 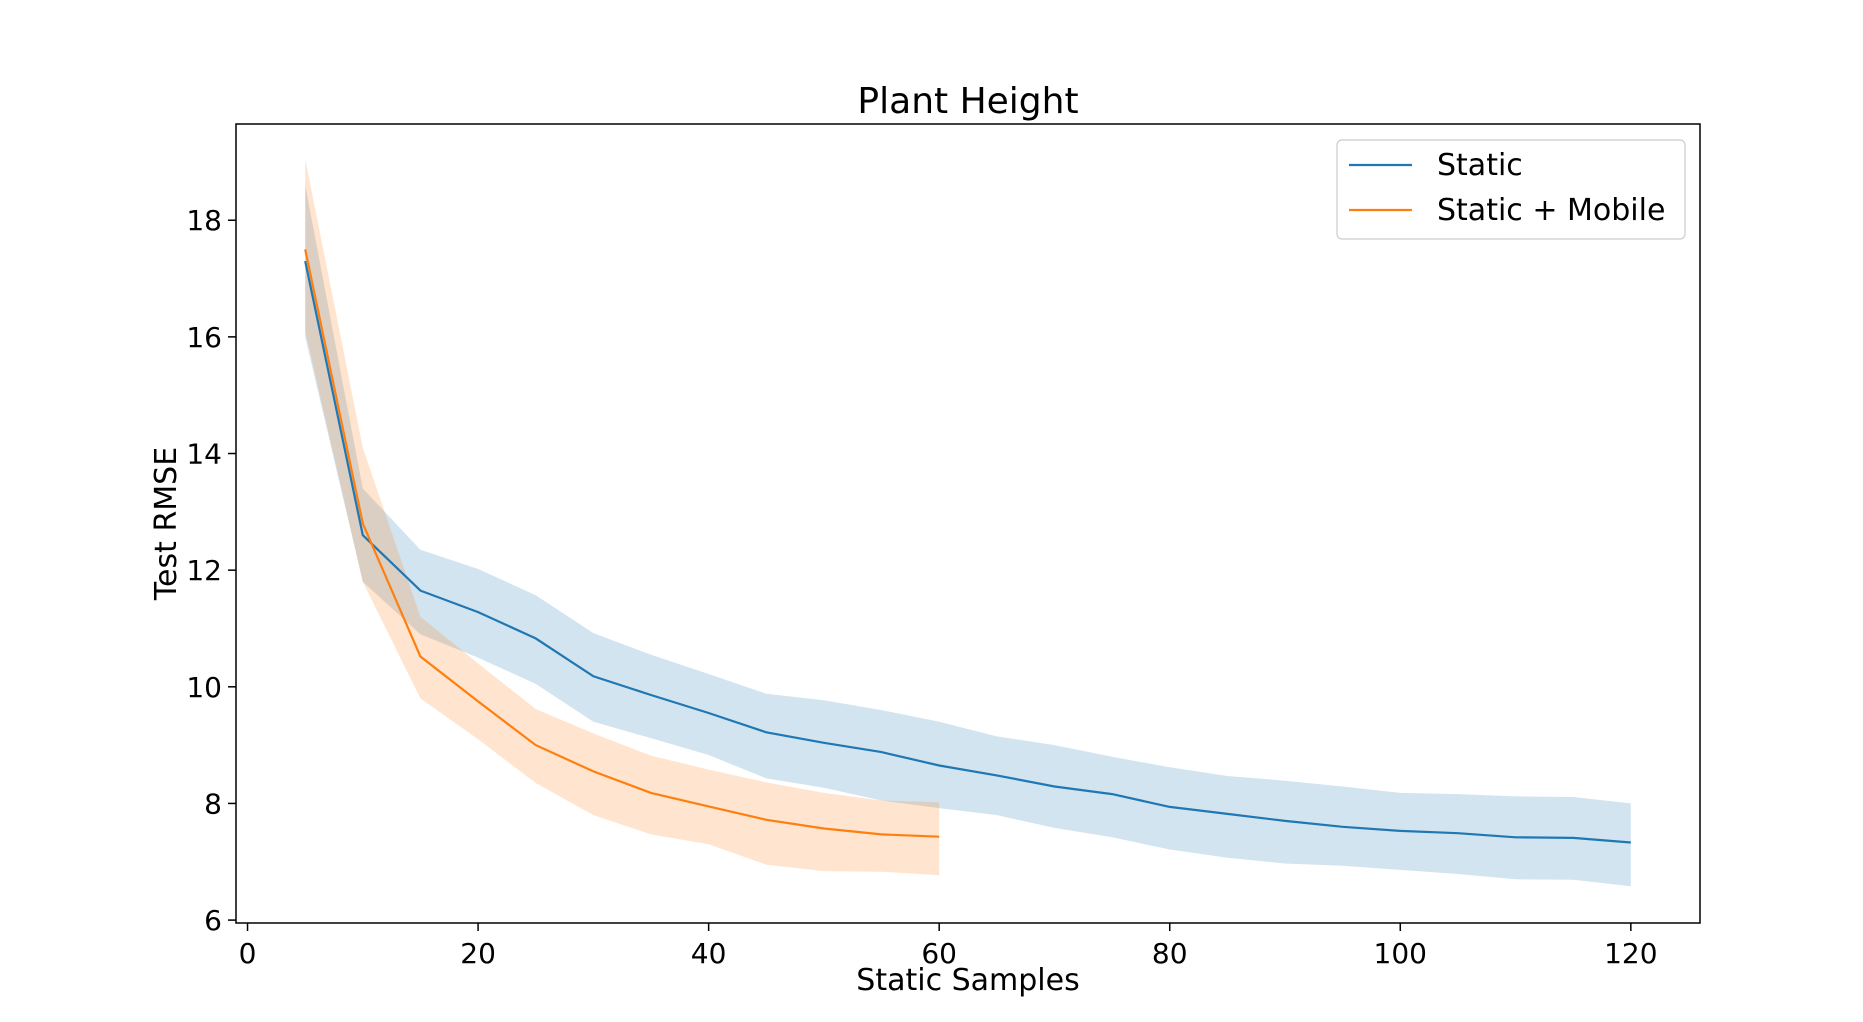 I want to click on y-tick-label: 18, so click(x=204, y=220).